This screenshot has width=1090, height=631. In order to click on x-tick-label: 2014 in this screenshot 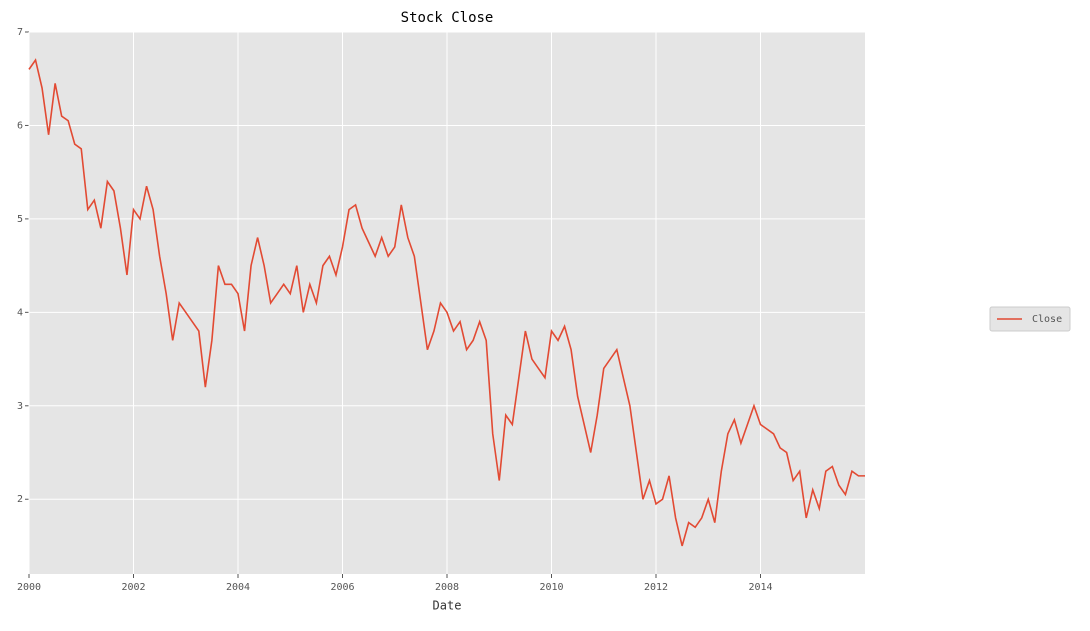, I will do `click(760, 587)`.